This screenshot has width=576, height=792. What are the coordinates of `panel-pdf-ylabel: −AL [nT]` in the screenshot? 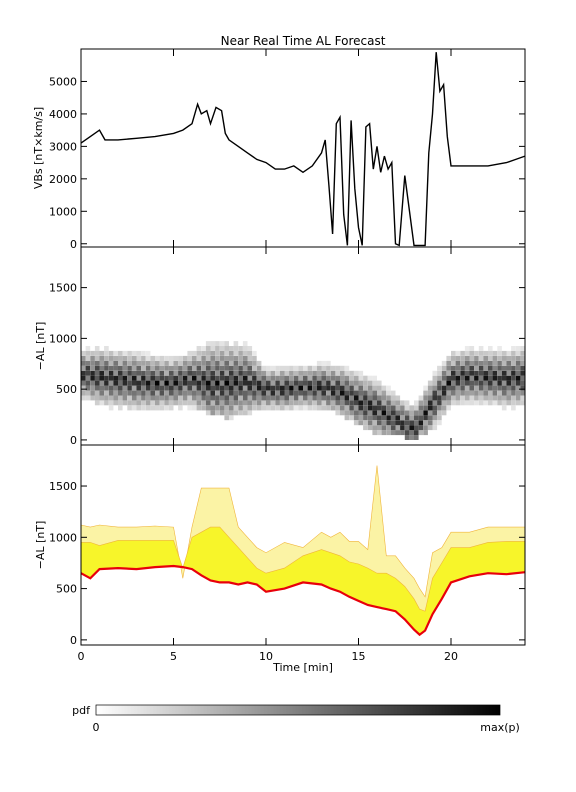 It's located at (40, 346).